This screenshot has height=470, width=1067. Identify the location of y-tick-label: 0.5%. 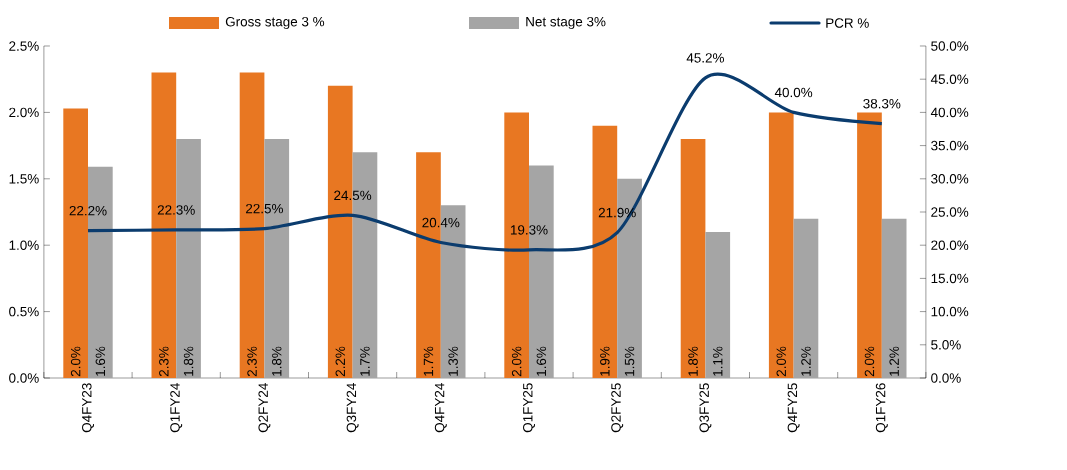
(24, 311).